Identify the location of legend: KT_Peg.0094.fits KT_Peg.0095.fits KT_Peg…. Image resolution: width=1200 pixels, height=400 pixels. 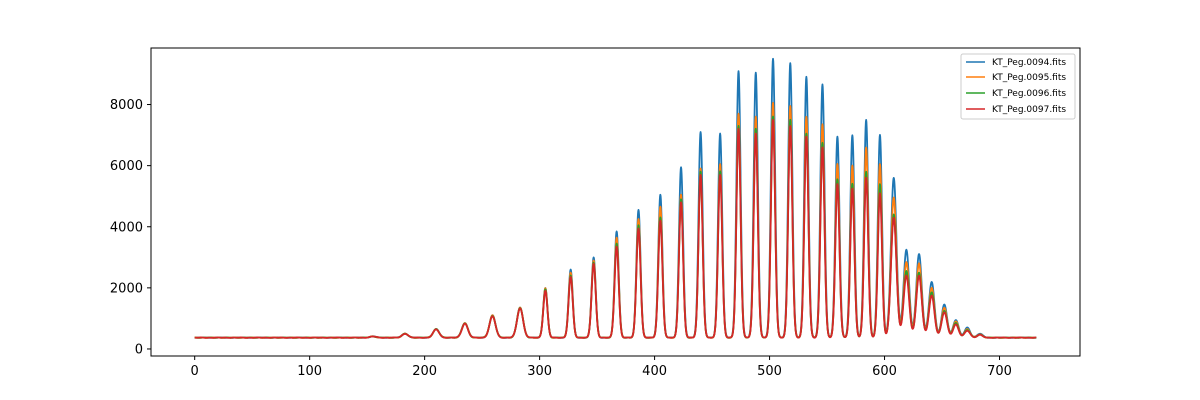
(1018, 86).